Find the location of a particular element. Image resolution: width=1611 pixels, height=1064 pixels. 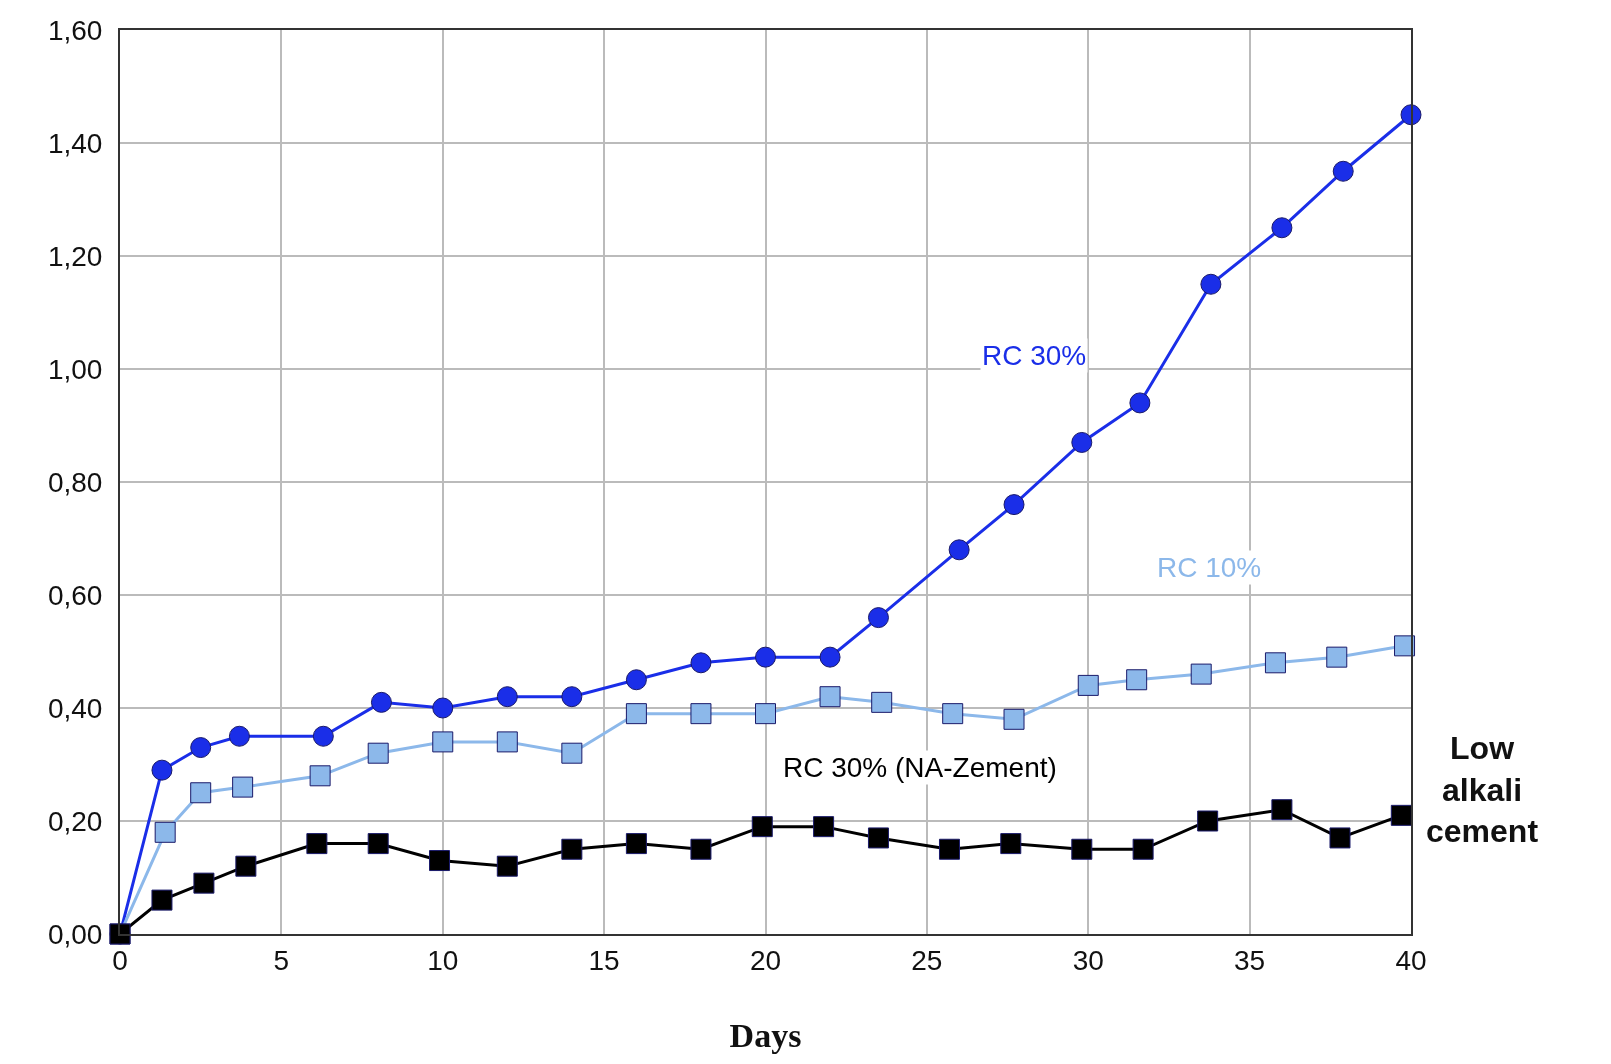

x-axis-title: Days is located at coordinates (765, 1035).